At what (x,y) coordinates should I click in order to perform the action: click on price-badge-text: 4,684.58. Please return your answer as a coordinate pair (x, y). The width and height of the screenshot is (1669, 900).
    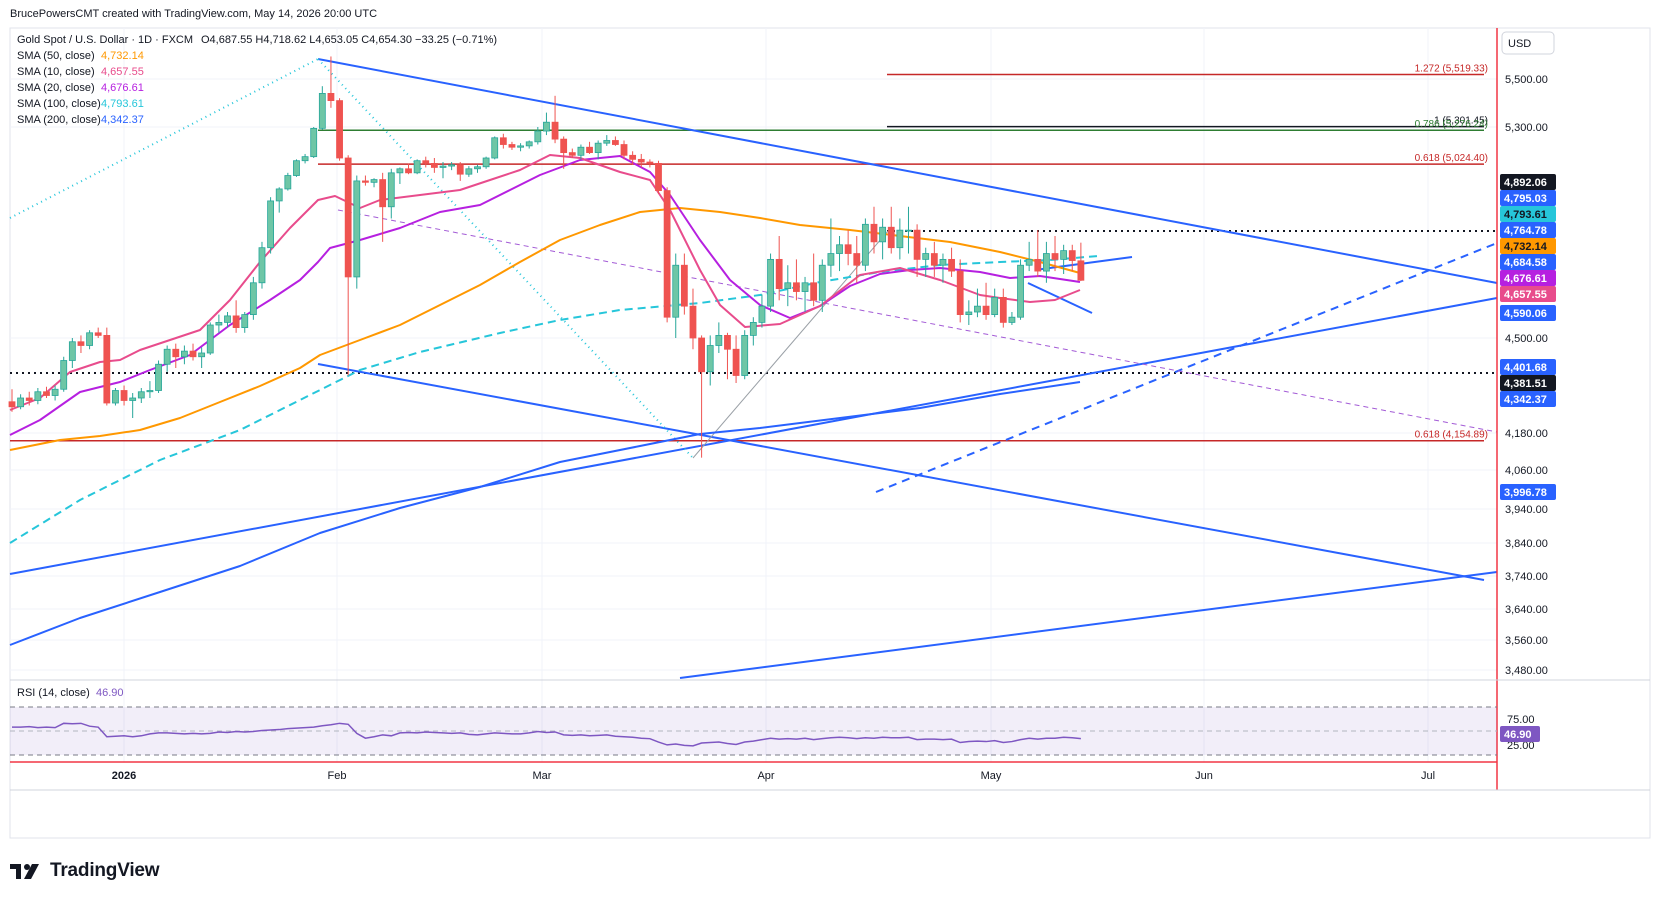
    Looking at the image, I should click on (1525, 263).